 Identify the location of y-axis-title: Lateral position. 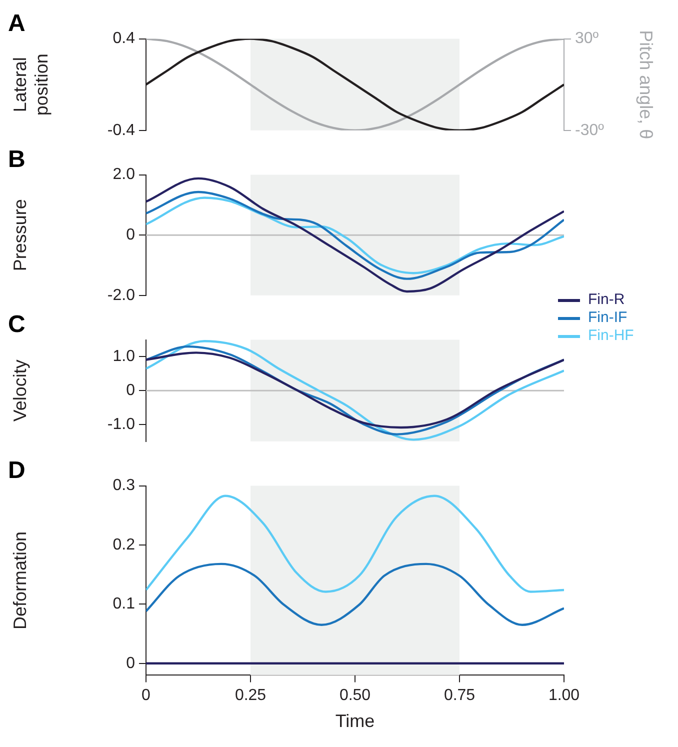
(31, 85).